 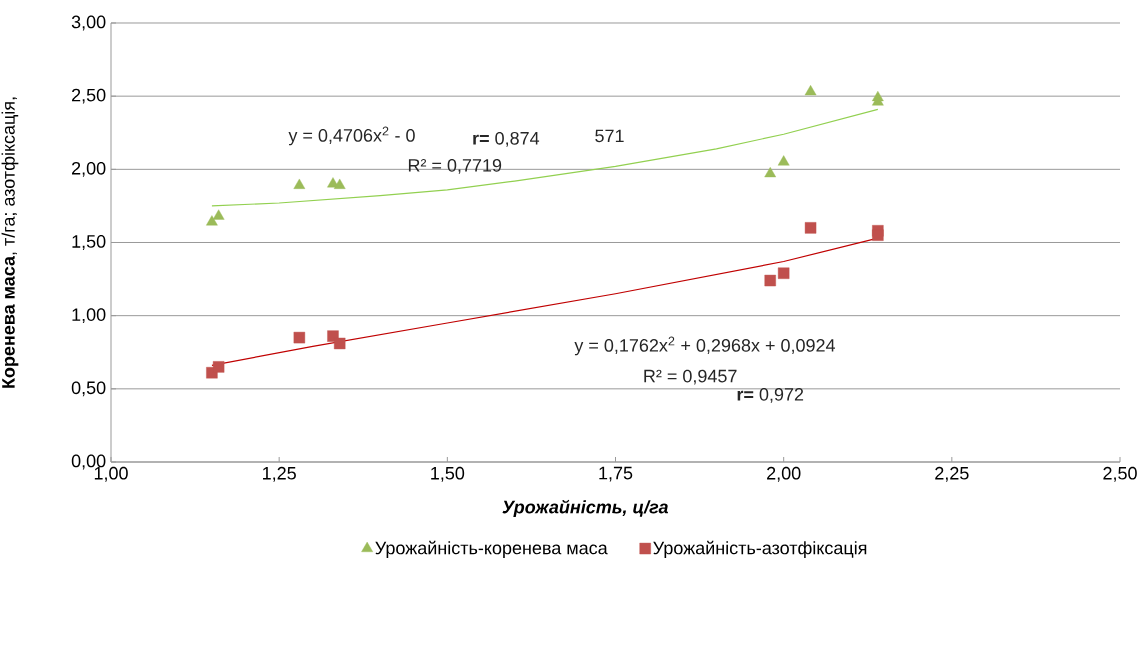 What do you see at coordinates (88, 389) in the screenshot?
I see `y-tick-label: 0,50` at bounding box center [88, 389].